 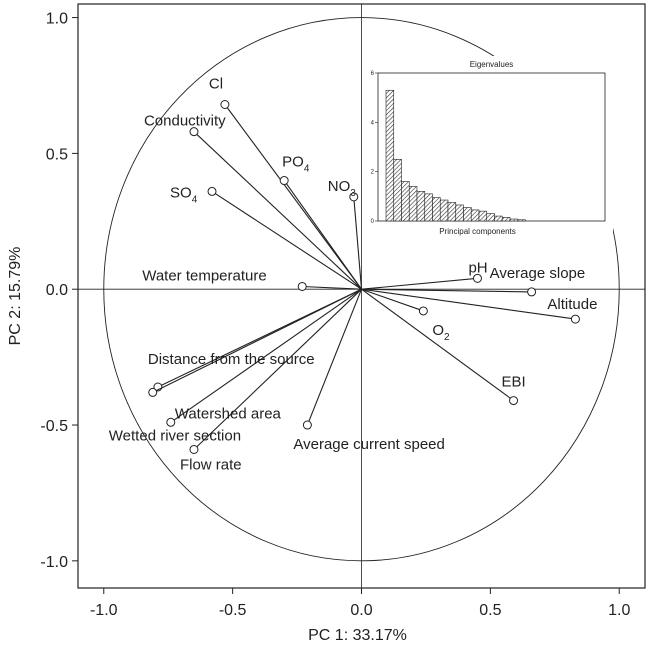 I want to click on y-tick-label: 1.0, so click(x=57, y=19).